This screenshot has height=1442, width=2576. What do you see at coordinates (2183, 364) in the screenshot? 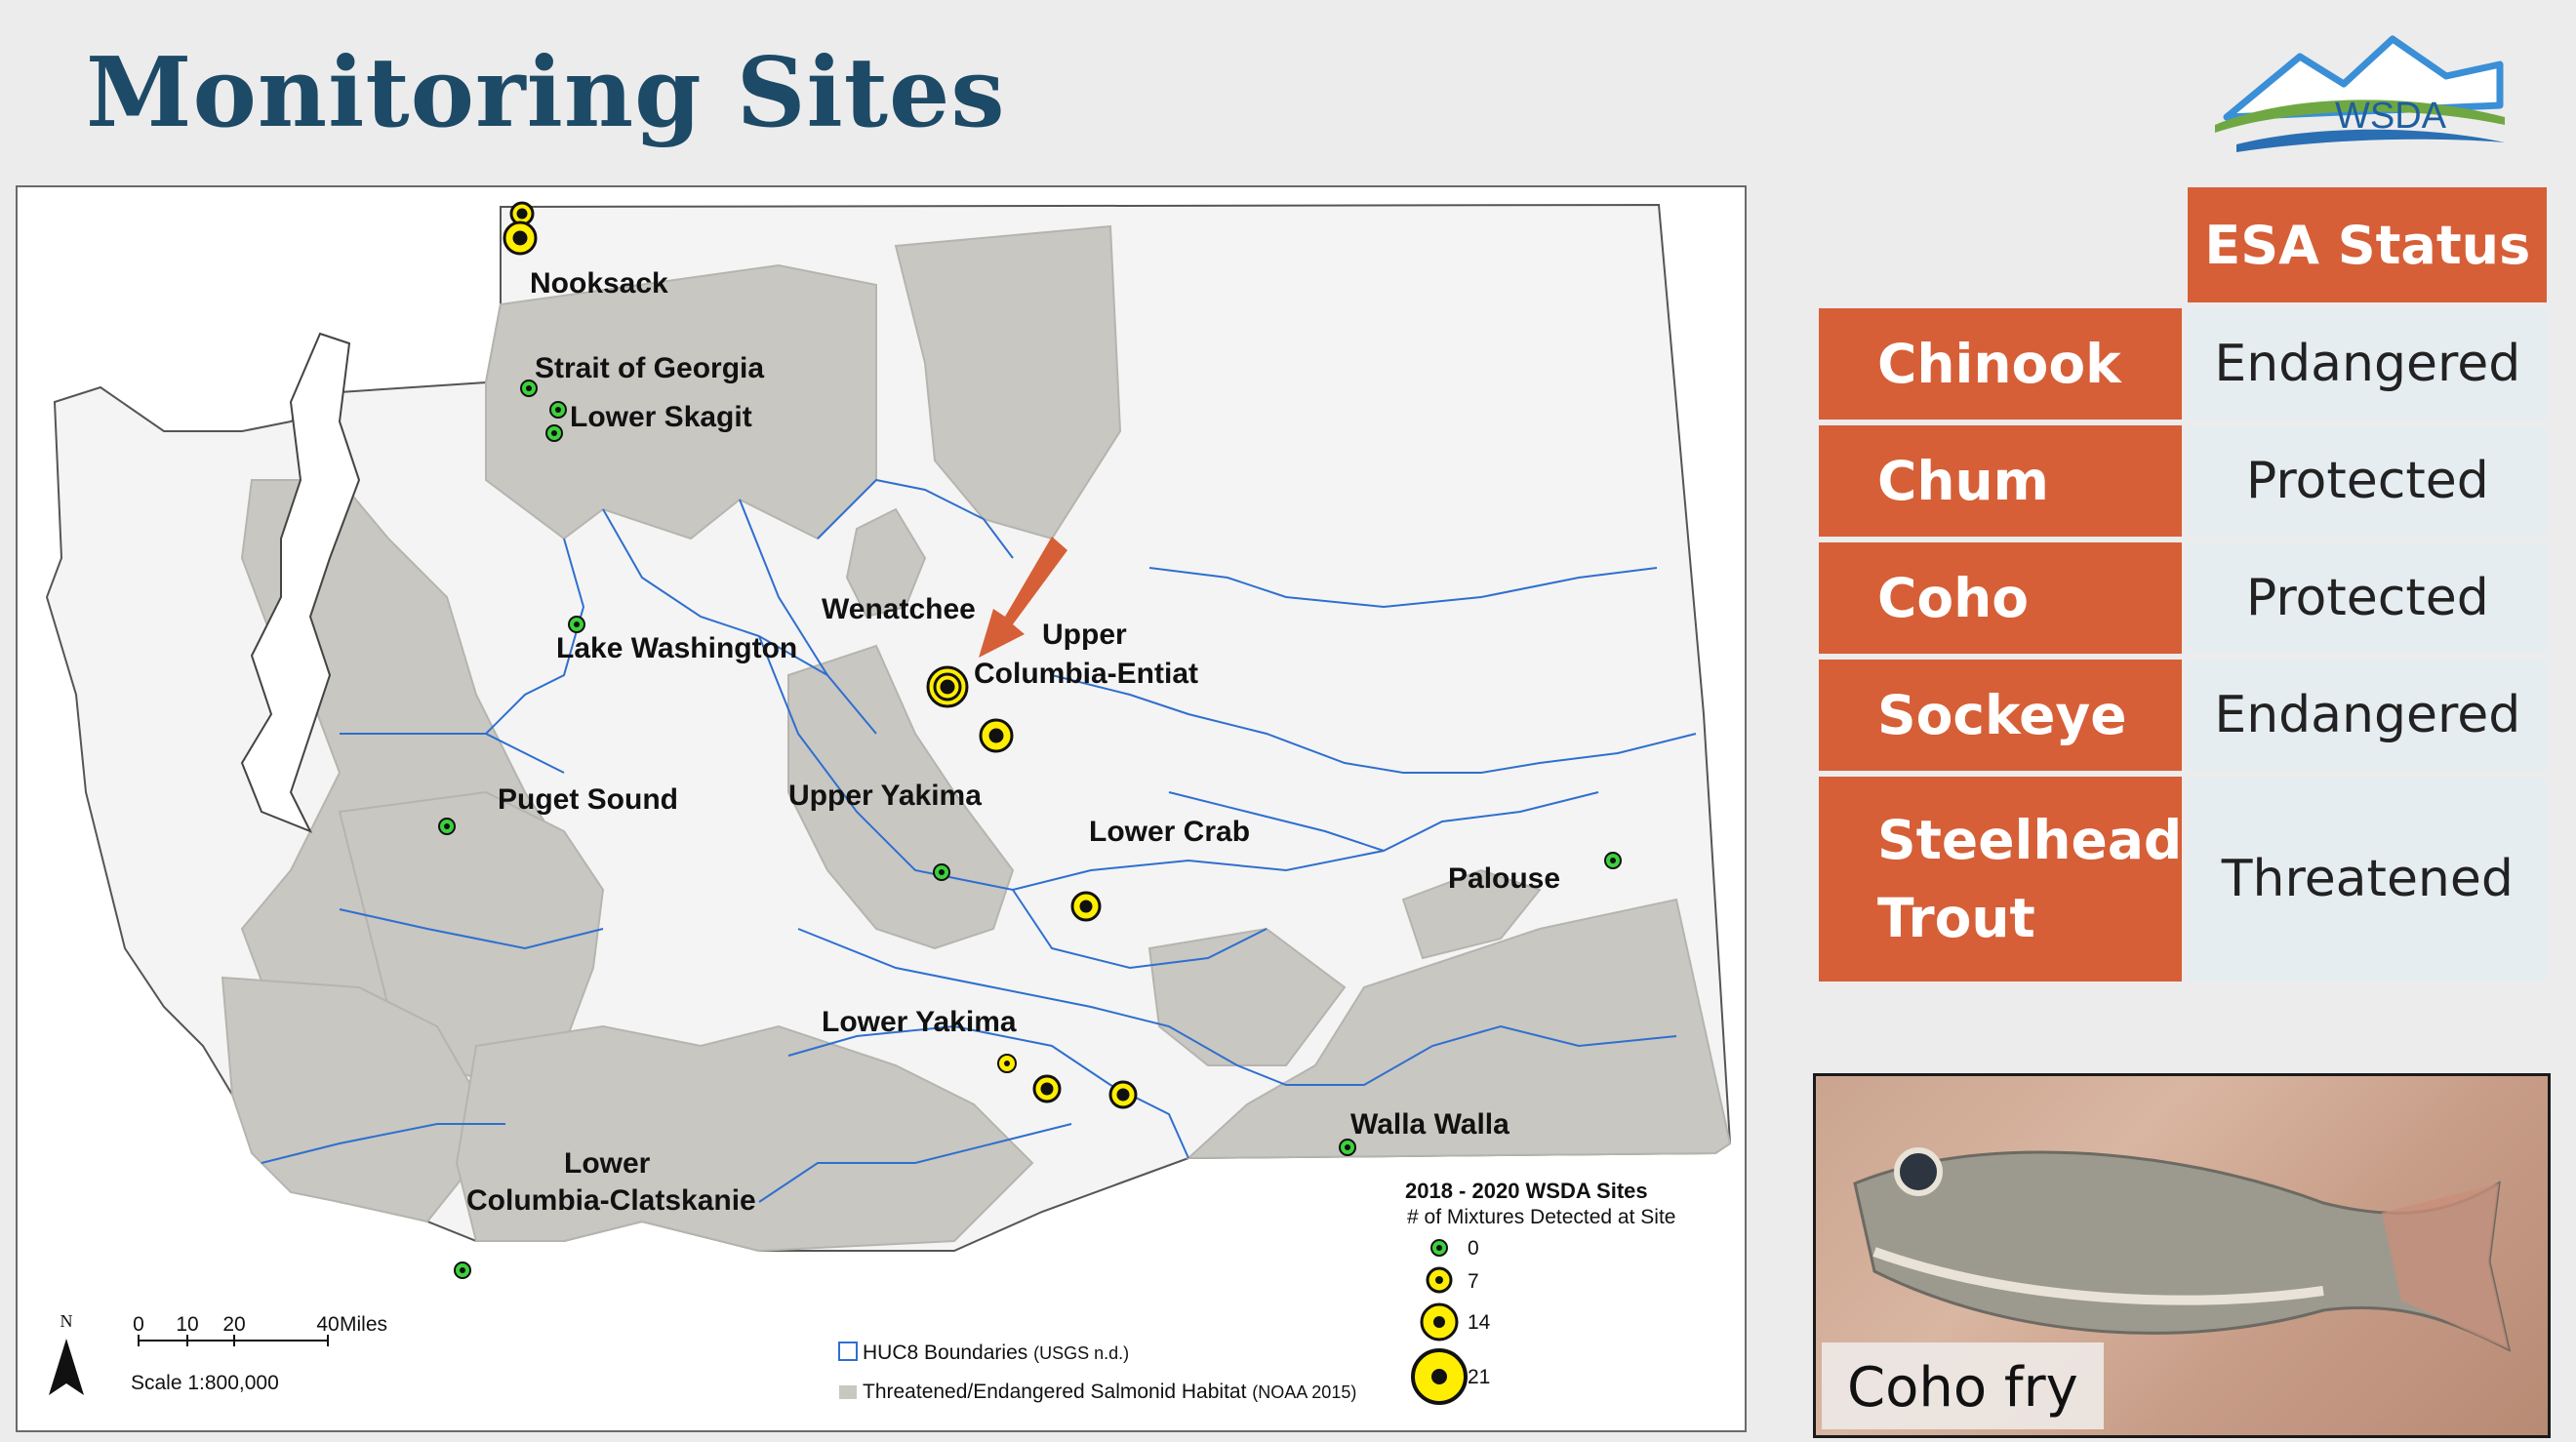
I see `table-row: Chinook Endangered` at bounding box center [2183, 364].